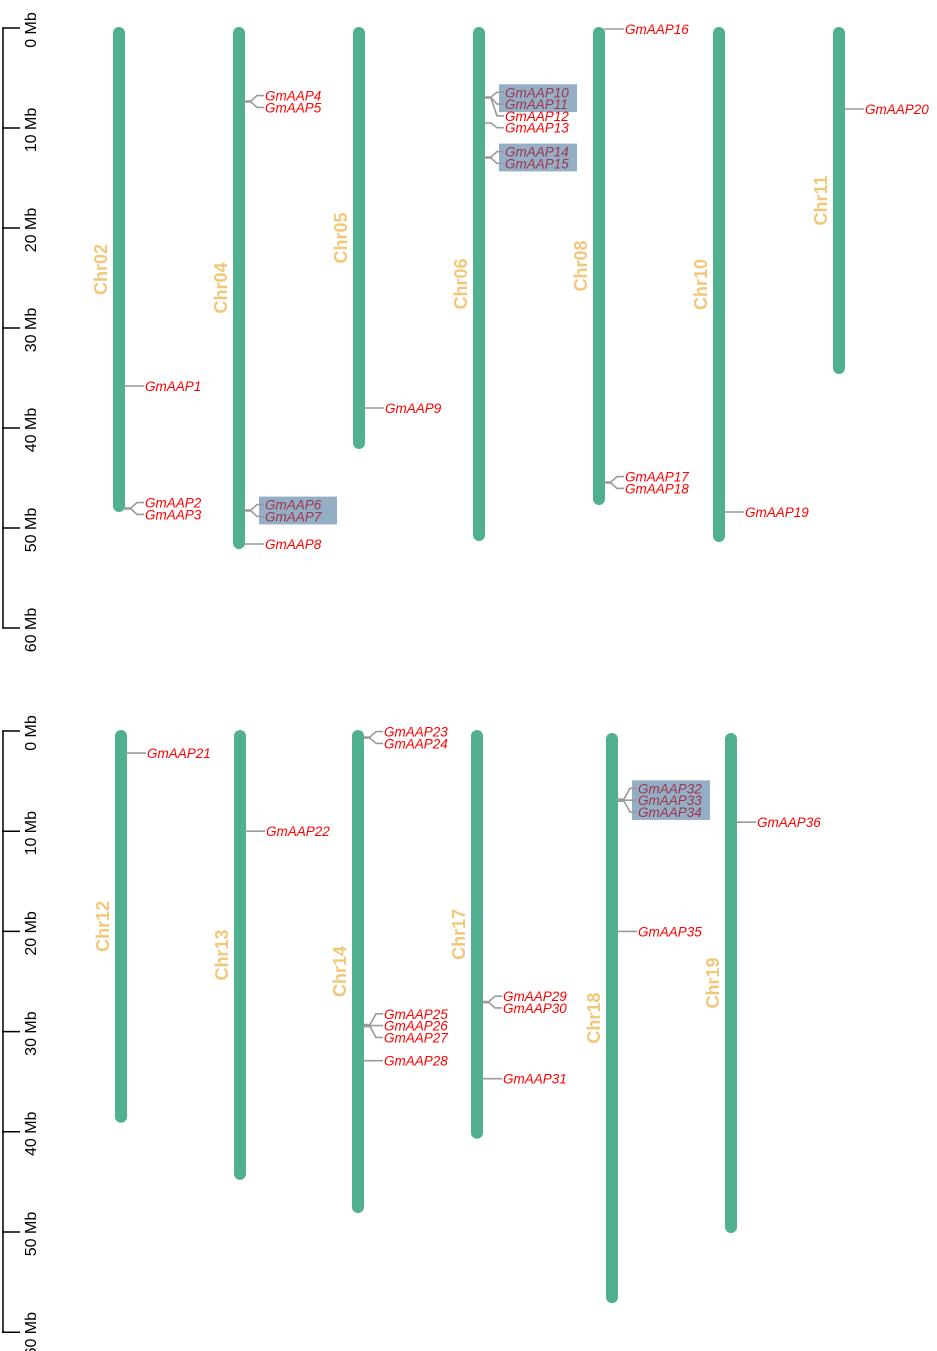 The height and width of the screenshot is (1351, 937). Describe the element at coordinates (581, 265) in the screenshot. I see `chromosome-label: Chr08` at that location.